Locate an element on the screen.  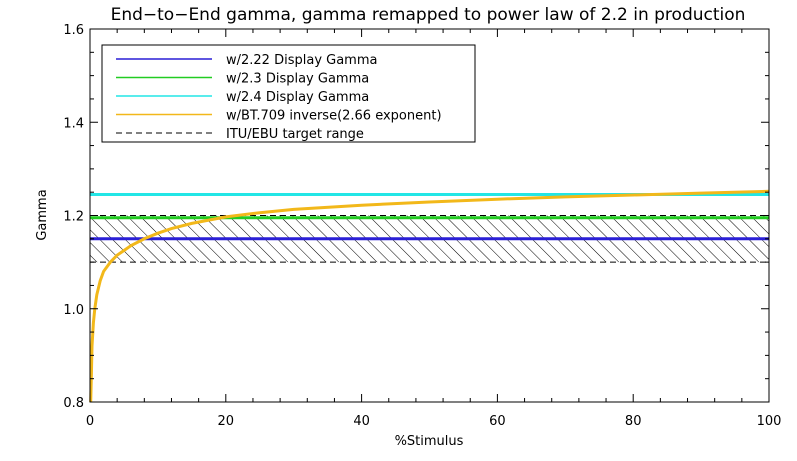
x-tick-label: 100 is located at coordinates (769, 421).